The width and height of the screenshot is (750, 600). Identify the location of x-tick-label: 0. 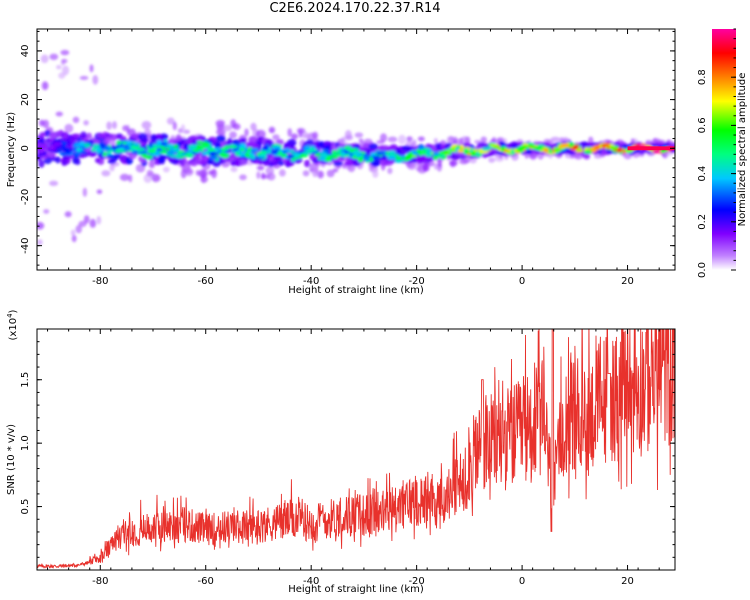
(522, 281).